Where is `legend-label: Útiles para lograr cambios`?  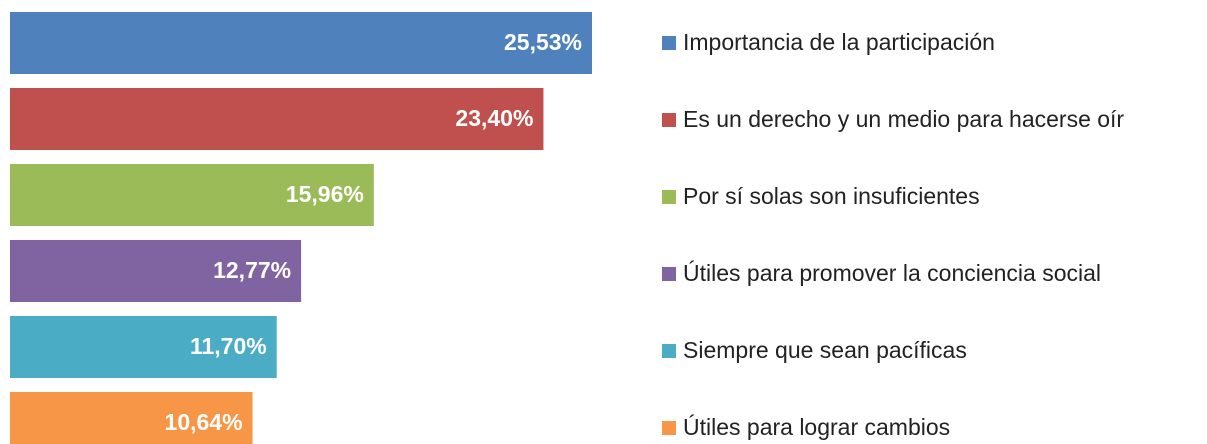
legend-label: Útiles para lograr cambios is located at coordinates (816, 427).